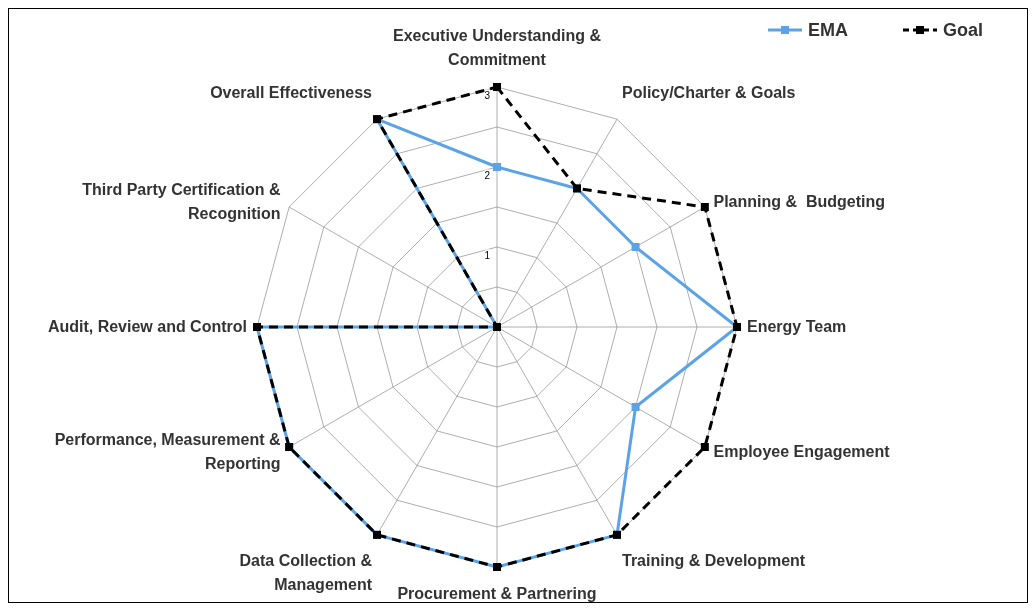 The image size is (1036, 611). What do you see at coordinates (709, 93) in the screenshot?
I see `spoke-label: Policy/Charter & Goals` at bounding box center [709, 93].